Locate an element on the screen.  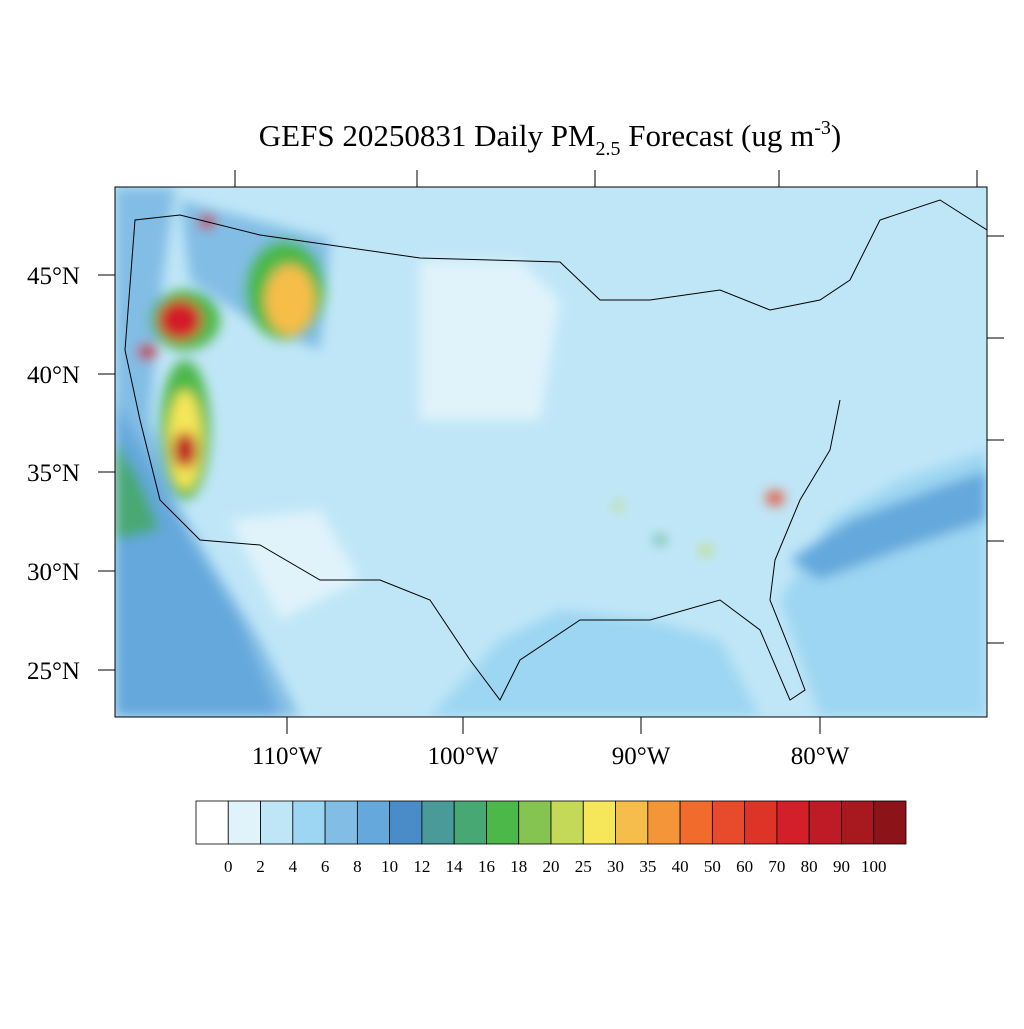
colorbar-label: 70 is located at coordinates (776, 866).